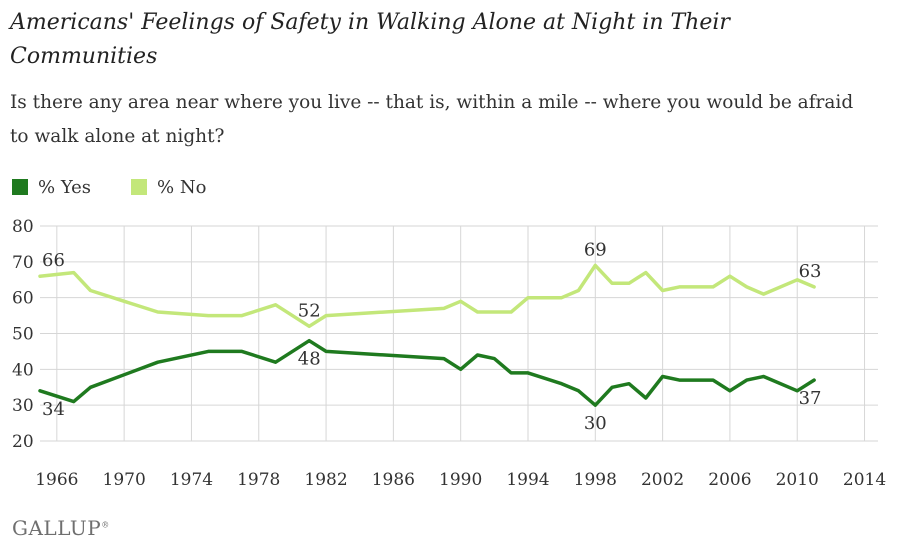 The width and height of the screenshot is (900, 554). I want to click on legend-swatch-yes, so click(20, 187).